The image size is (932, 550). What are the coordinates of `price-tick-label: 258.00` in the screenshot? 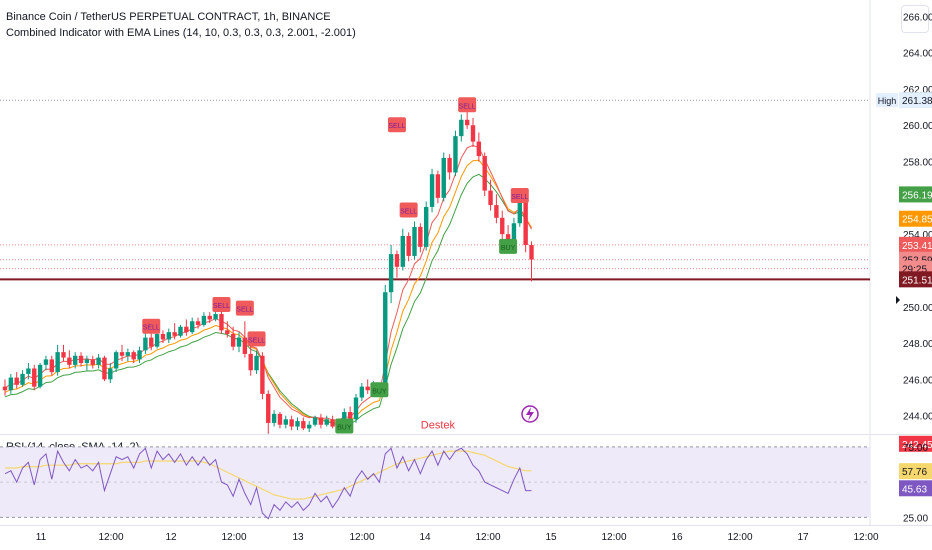 It's located at (917, 163).